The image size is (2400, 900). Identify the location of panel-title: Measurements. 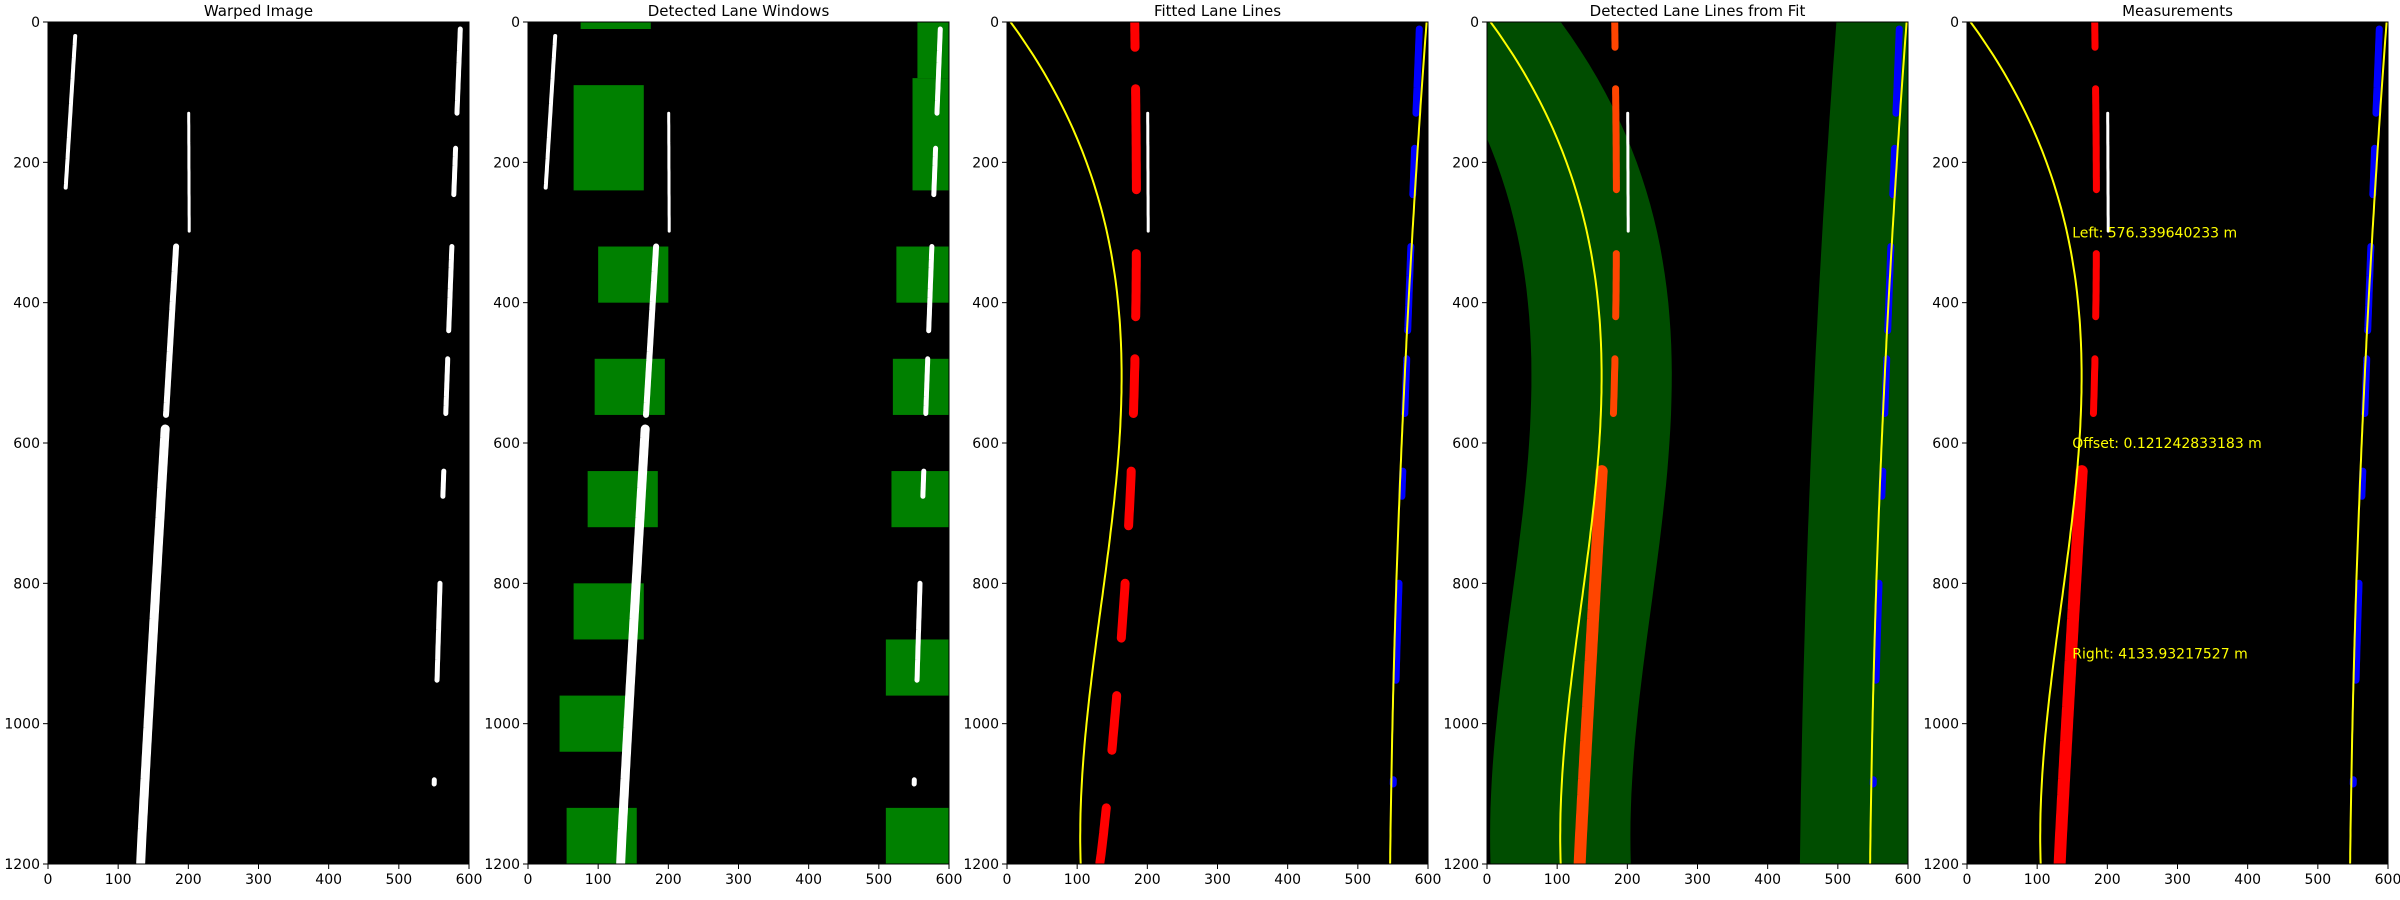
(2177, 11).